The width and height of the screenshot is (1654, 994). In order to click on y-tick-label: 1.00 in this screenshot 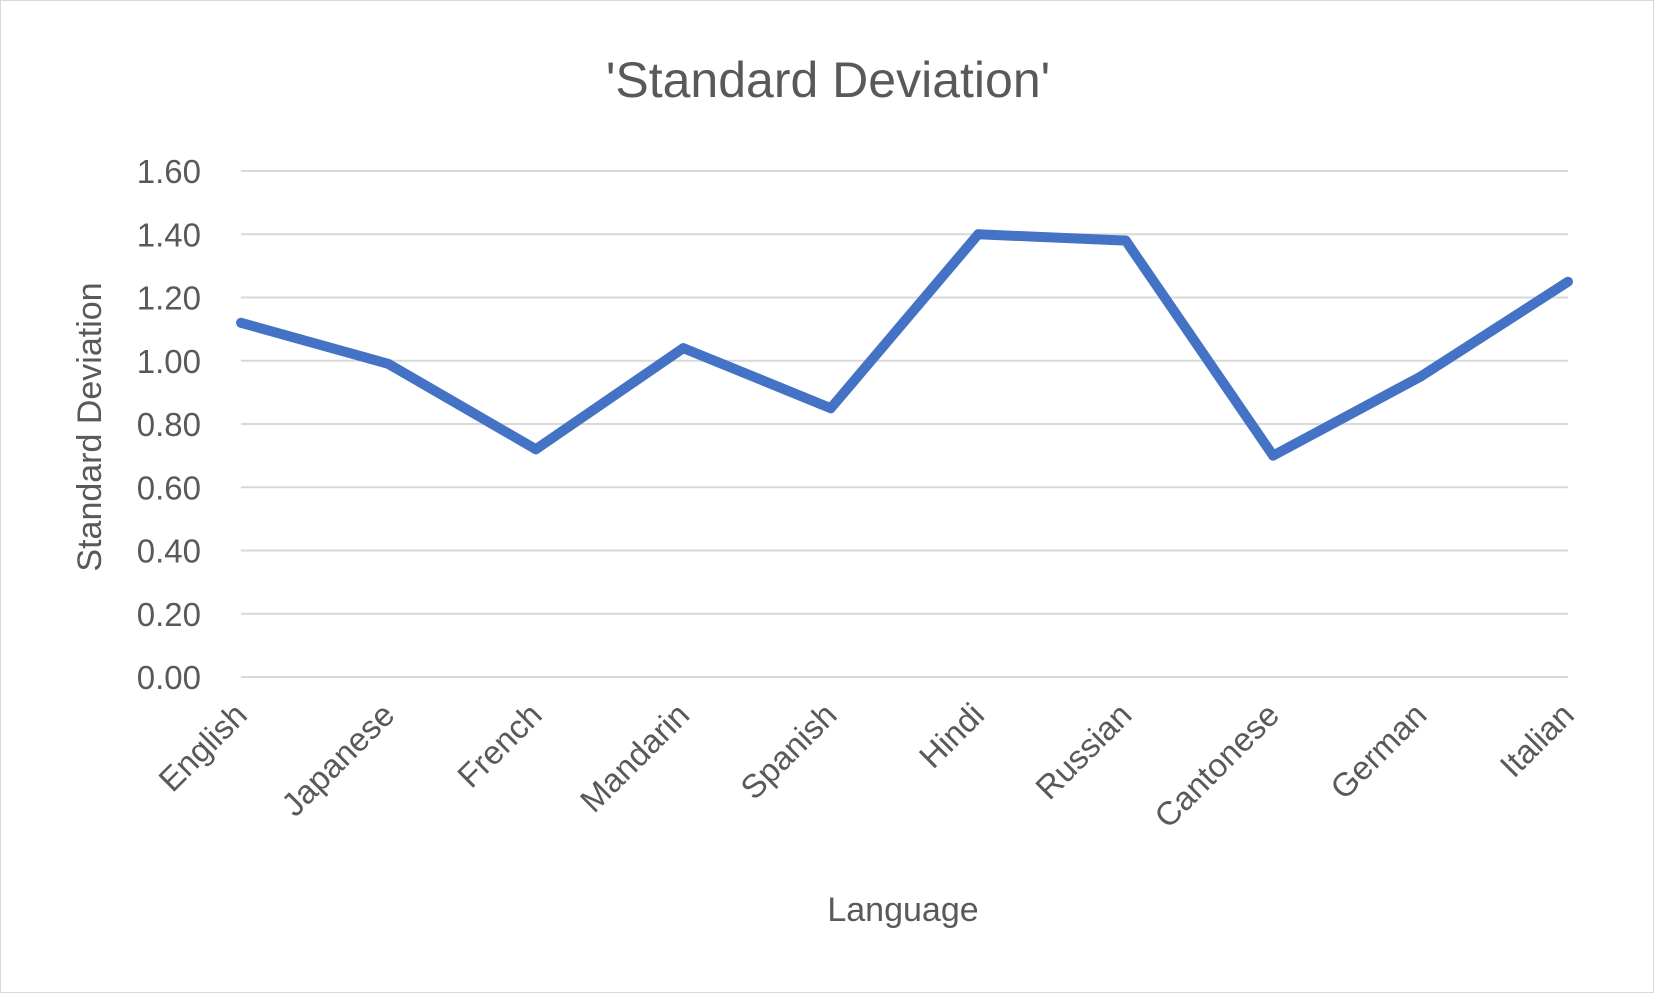, I will do `click(169, 361)`.